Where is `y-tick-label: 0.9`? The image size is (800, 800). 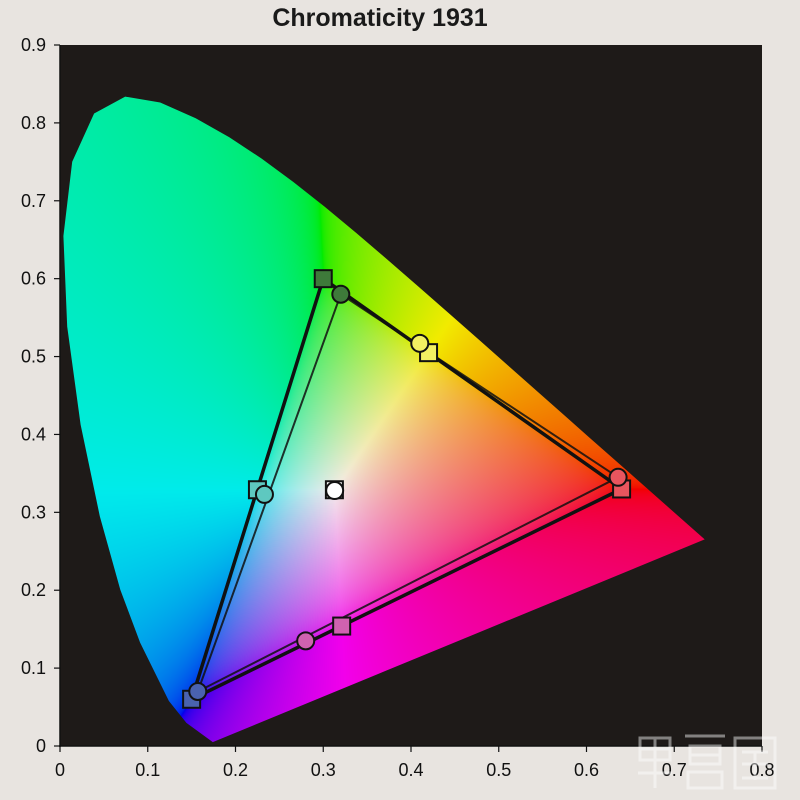 y-tick-label: 0.9 is located at coordinates (33, 45).